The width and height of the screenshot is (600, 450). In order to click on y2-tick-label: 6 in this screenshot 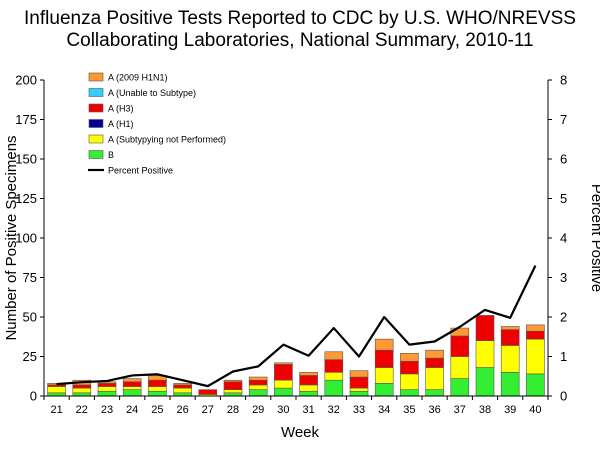, I will do `click(563, 159)`.